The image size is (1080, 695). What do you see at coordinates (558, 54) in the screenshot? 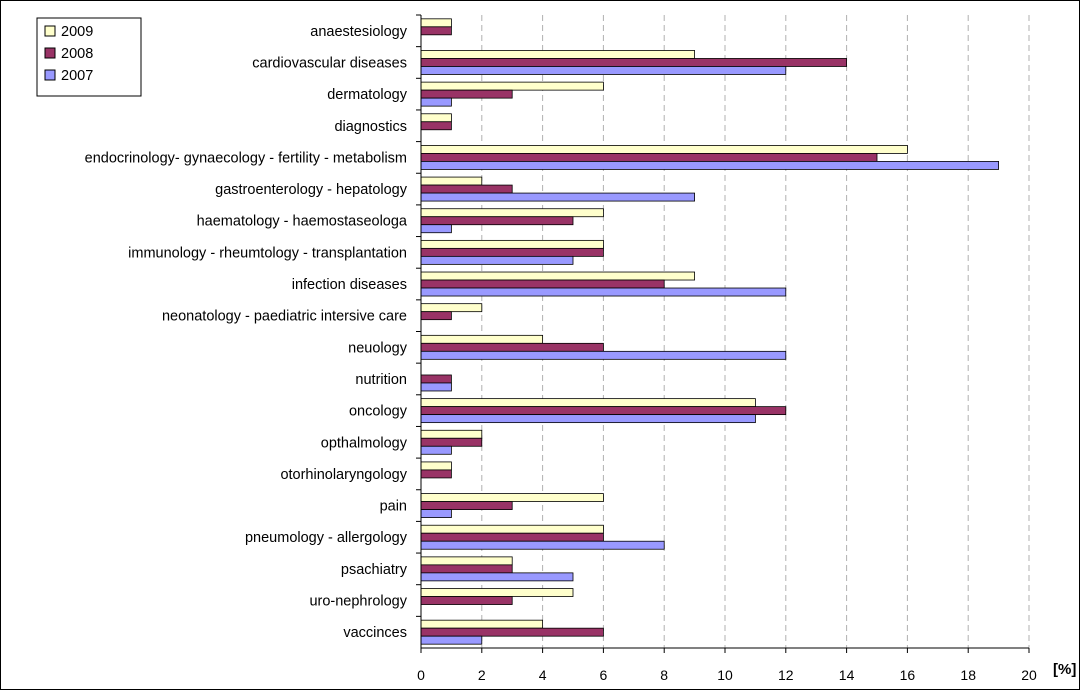
I see `bar-cardiovascular-diseases-2009` at bounding box center [558, 54].